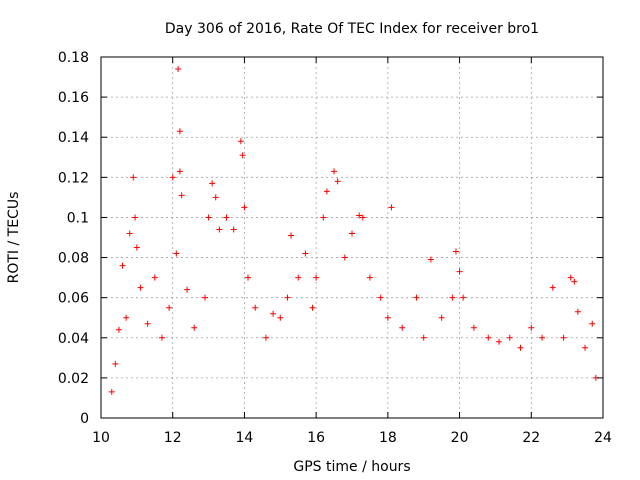 This screenshot has width=640, height=480. Describe the element at coordinates (388, 438) in the screenshot. I see `x-tick-label: 18` at that location.